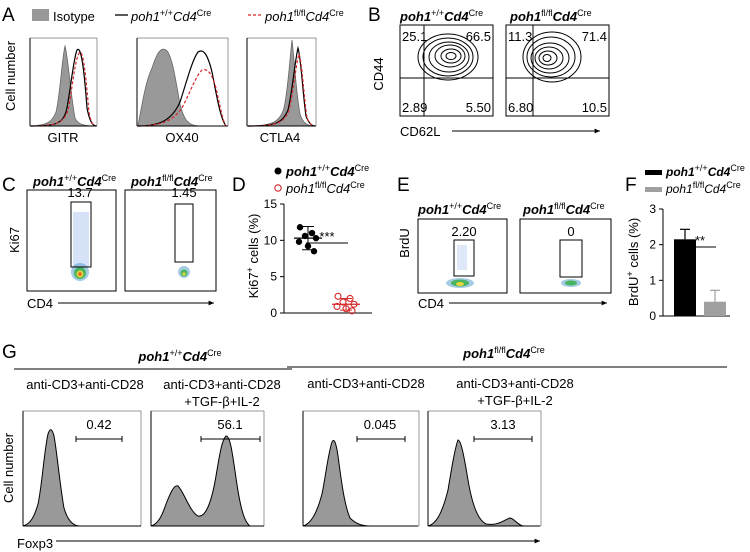  I want to click on group-header-ko: poh1fl/flCd4Cre, so click(503, 353).